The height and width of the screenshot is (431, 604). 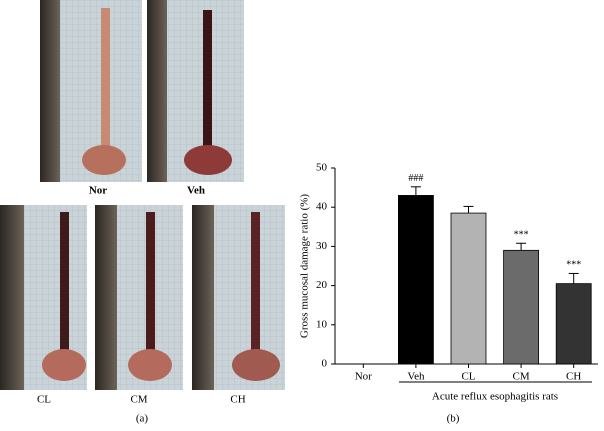 What do you see at coordinates (43, 297) in the screenshot?
I see `photo-cl` at bounding box center [43, 297].